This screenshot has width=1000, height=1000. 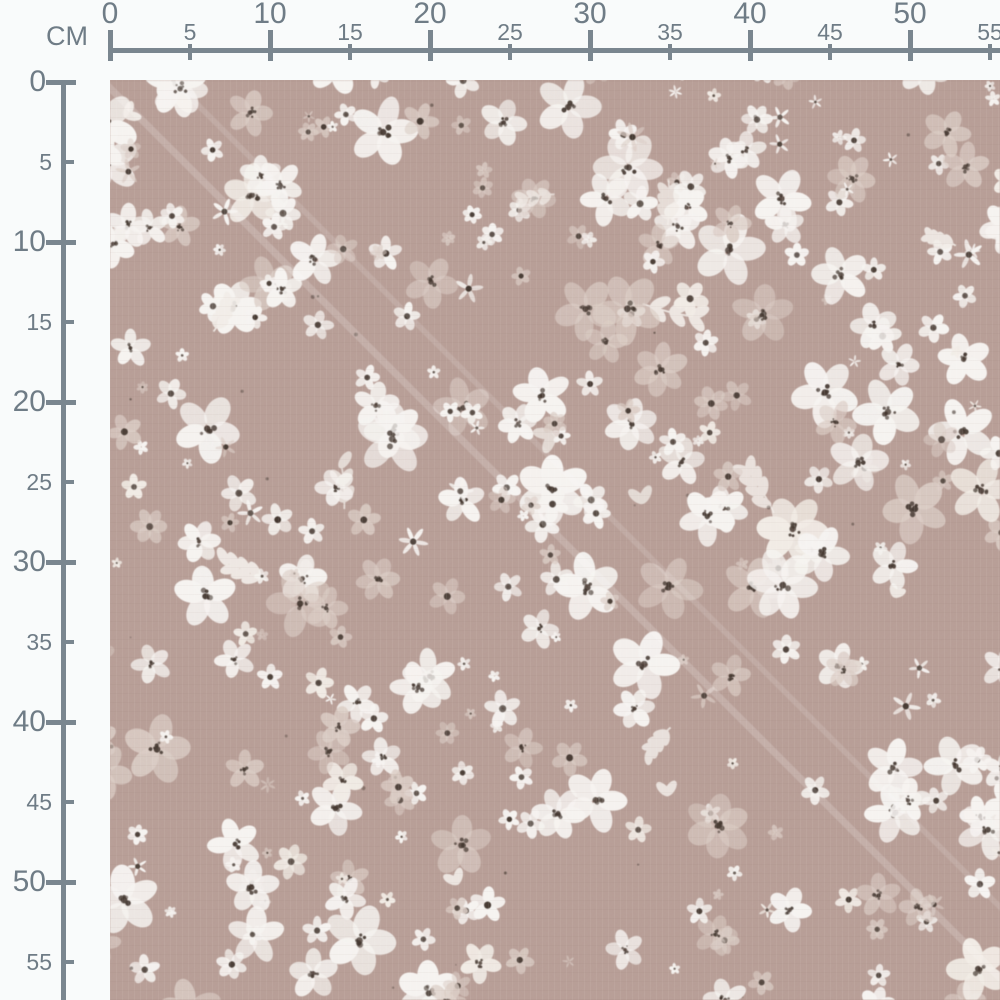 What do you see at coordinates (67, 36) in the screenshot?
I see `ruler-unit-label: CM` at bounding box center [67, 36].